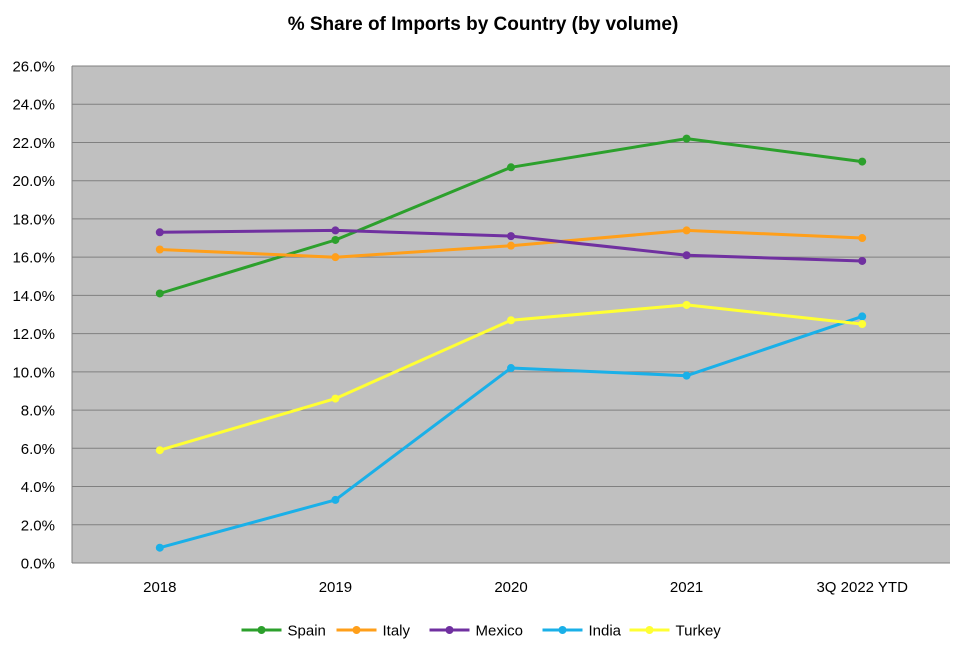  Describe the element at coordinates (510, 587) in the screenshot. I see `x-tick-label: 2020` at that location.